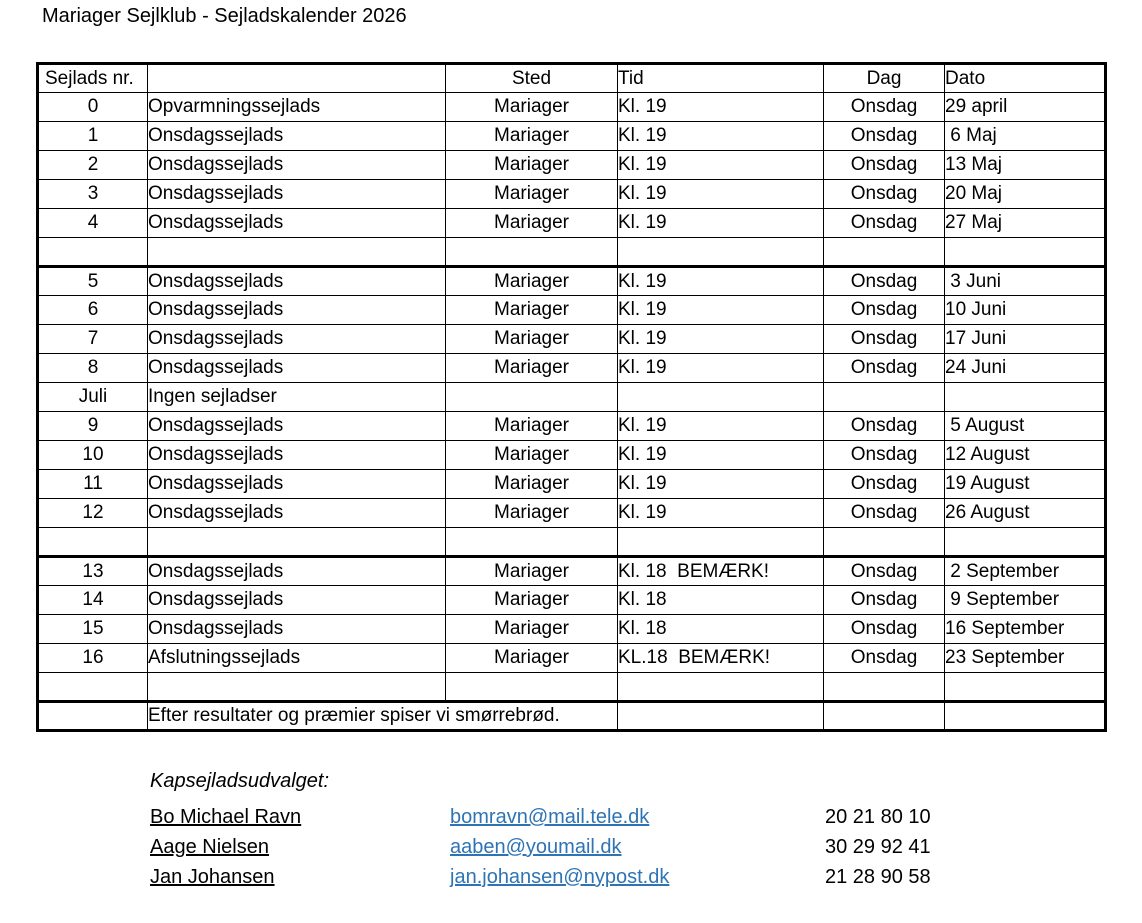  Describe the element at coordinates (1025, 513) in the screenshot. I see `cell-dato: 26 August` at that location.